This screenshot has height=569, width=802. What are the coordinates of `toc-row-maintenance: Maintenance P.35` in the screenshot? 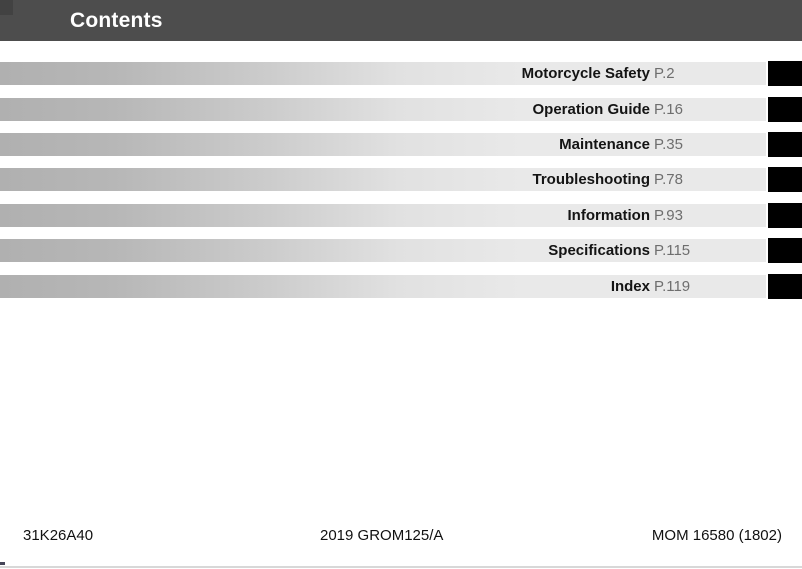 It's located at (401, 144).